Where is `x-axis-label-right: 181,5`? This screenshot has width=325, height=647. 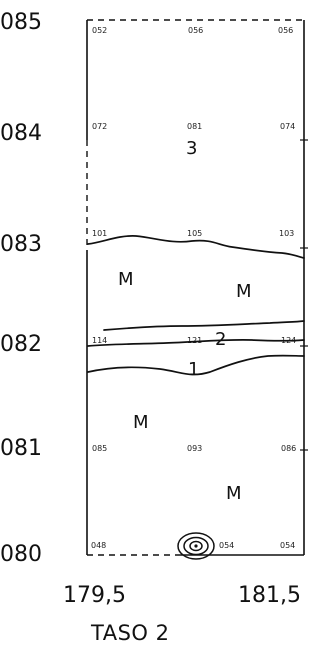
x-axis-label-right: 181,5 is located at coordinates (269, 595).